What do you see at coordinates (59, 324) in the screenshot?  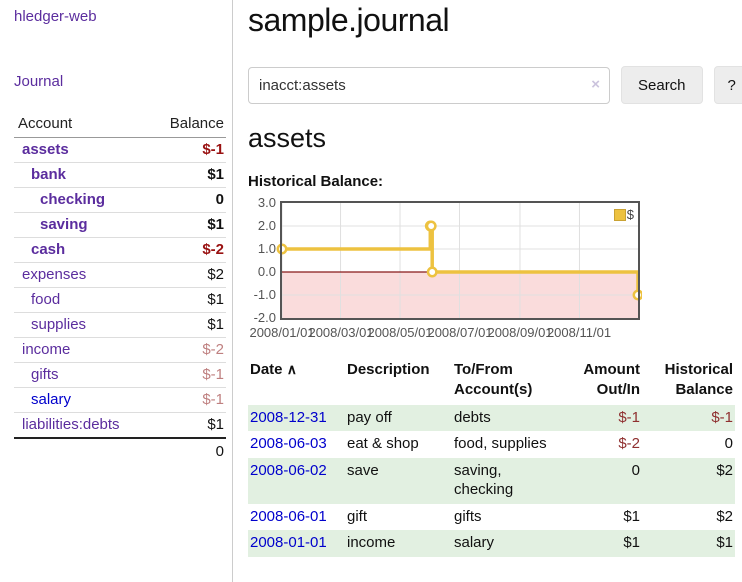 I see `sidebar-account-supplies: supplies` at bounding box center [59, 324].